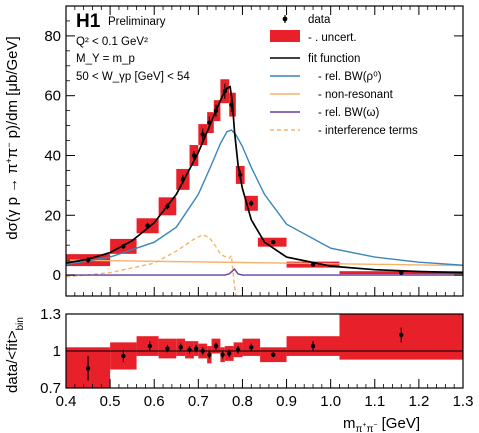  Describe the element at coordinates (105, 59) in the screenshot. I see `my-cut-label: M_Y = m_p` at that location.